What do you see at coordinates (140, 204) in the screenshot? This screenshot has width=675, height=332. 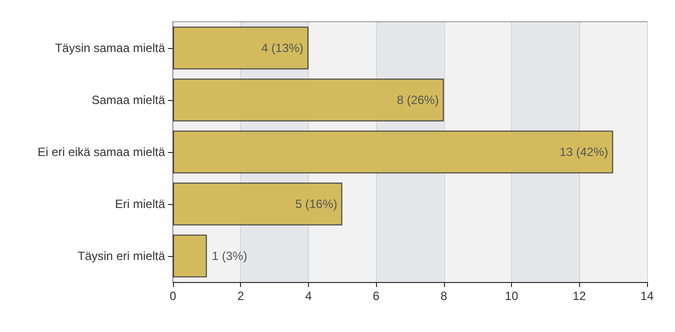 I see `y-tick-label: Eri mieltä` at bounding box center [140, 204].